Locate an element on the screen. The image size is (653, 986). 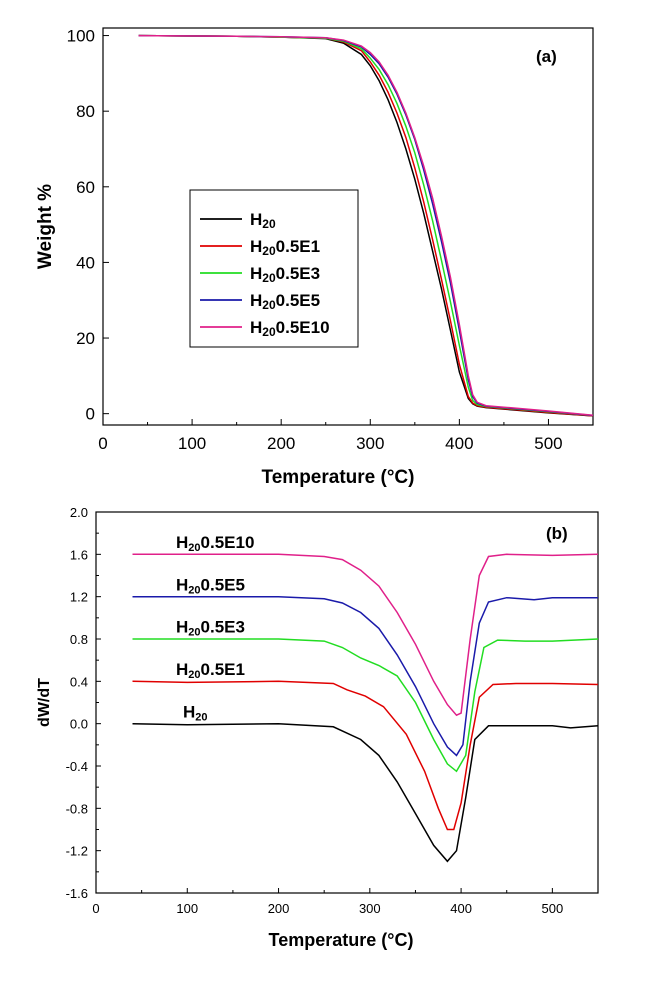
legend-label: H200.5E10 is located at coordinates (290, 328).